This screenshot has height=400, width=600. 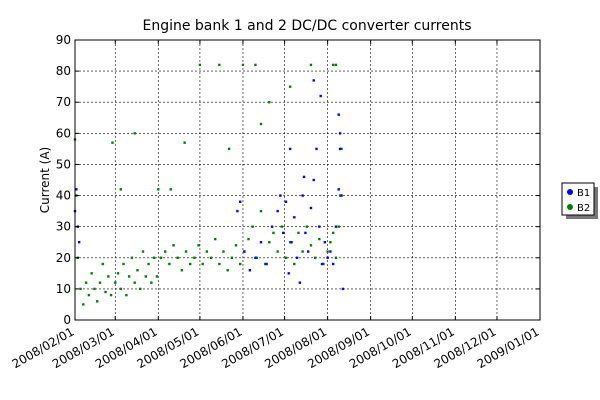 I want to click on y-axis-label: Current (A), so click(x=45, y=180).